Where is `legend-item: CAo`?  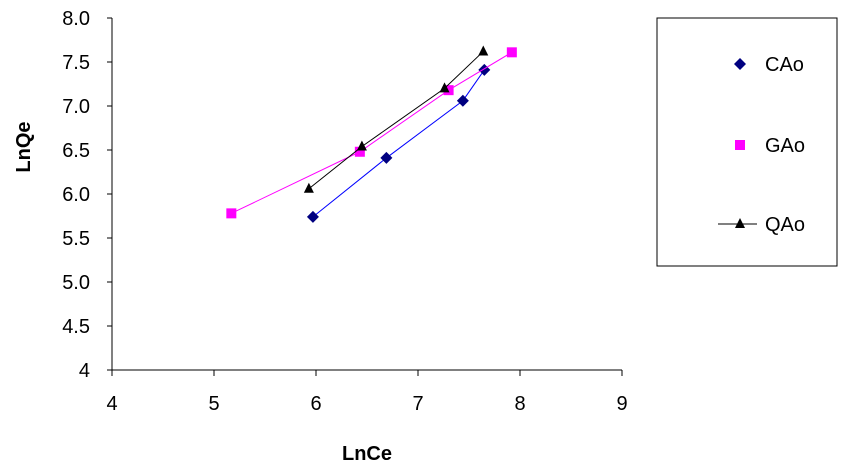 legend-item: CAo is located at coordinates (769, 65).